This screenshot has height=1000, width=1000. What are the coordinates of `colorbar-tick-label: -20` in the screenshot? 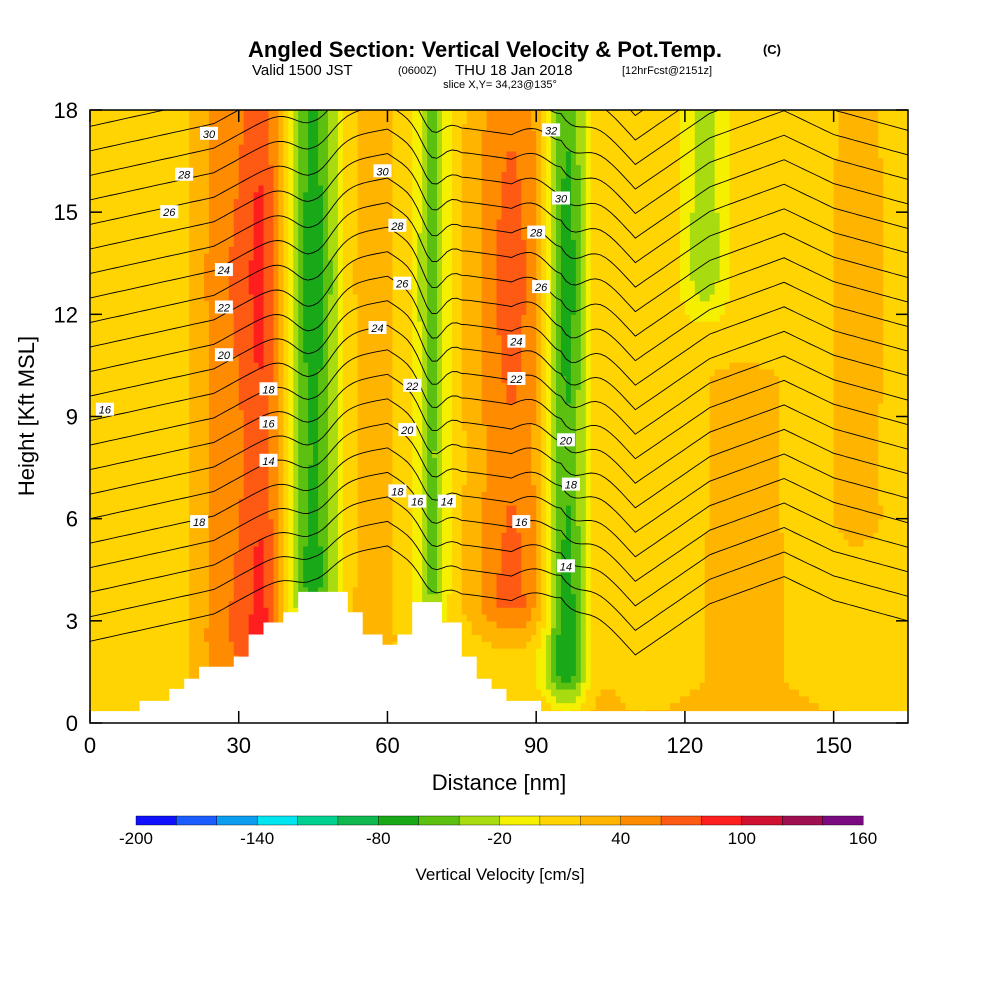 It's located at (499, 838).